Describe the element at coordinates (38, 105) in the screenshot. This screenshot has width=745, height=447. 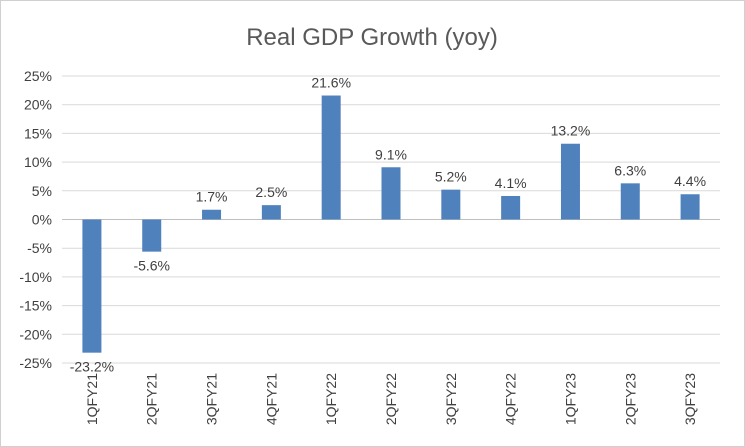
I see `y-tick-label: 20%` at that location.